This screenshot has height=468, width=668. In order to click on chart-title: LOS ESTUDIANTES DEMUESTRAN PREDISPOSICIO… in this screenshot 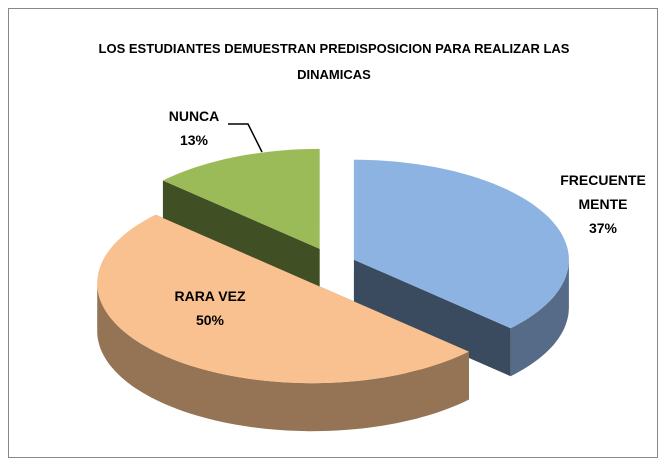, I will do `click(334, 61)`.